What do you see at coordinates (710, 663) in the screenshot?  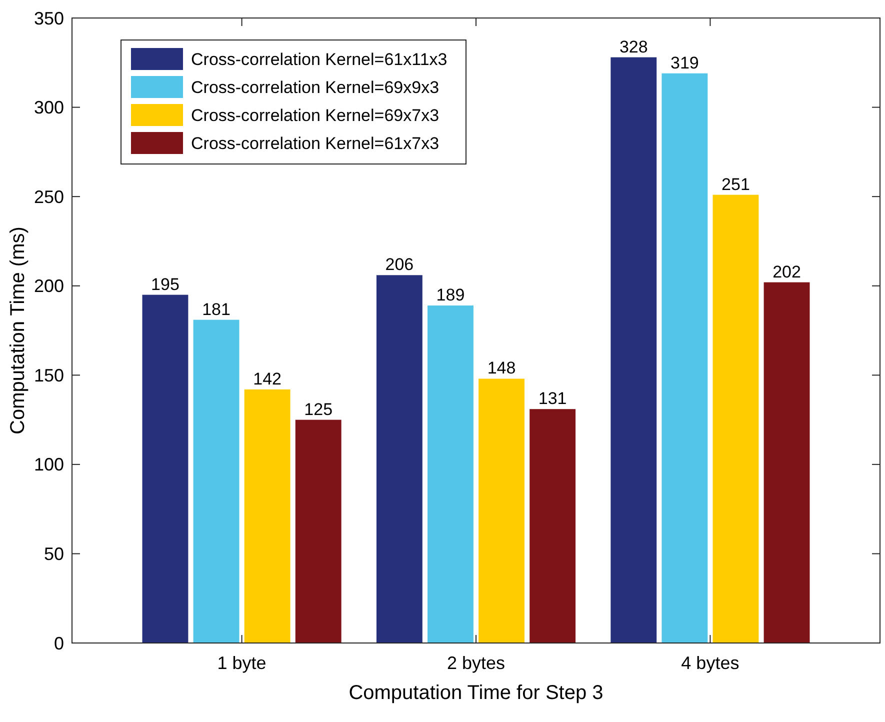 I see `x-tick-label: 4 bytes` at bounding box center [710, 663].